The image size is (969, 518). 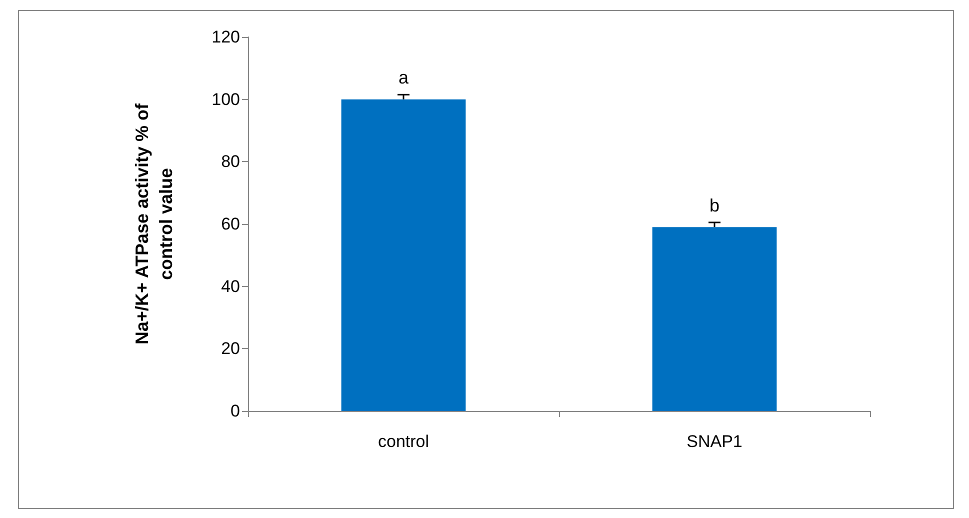 What do you see at coordinates (230, 162) in the screenshot?
I see `y-tick-label: 80` at bounding box center [230, 162].